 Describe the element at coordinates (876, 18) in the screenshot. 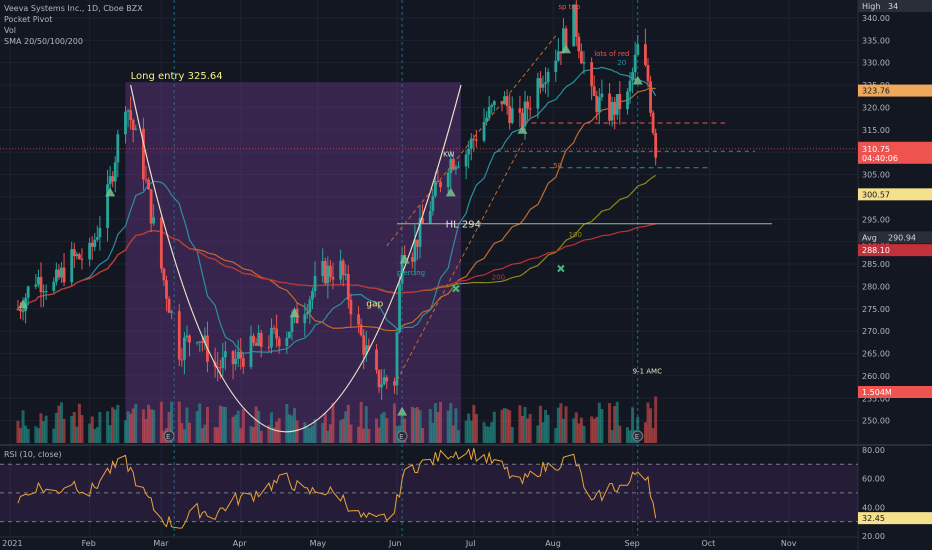

I see `price-tick-label: 340.00` at that location.